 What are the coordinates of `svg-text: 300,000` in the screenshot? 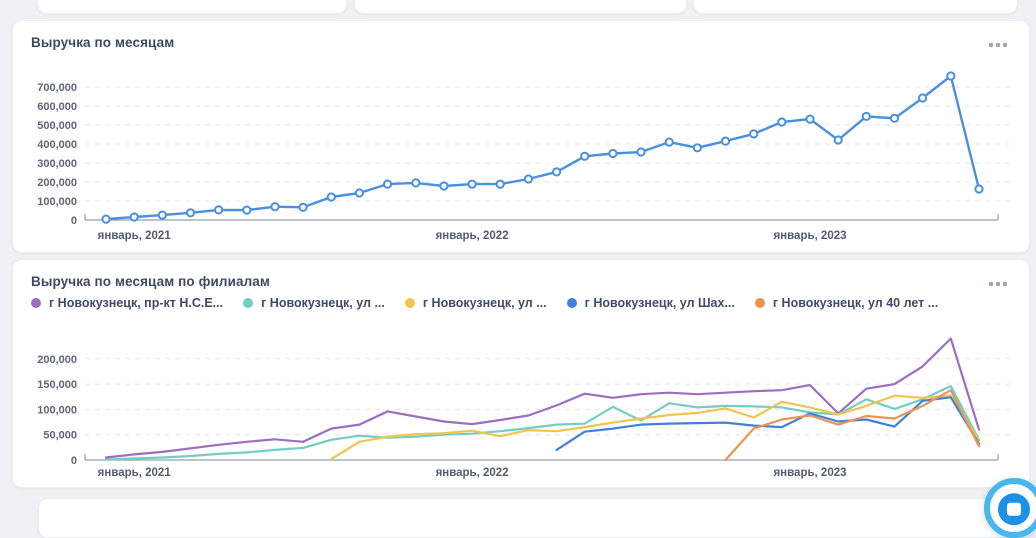 It's located at (57, 164).